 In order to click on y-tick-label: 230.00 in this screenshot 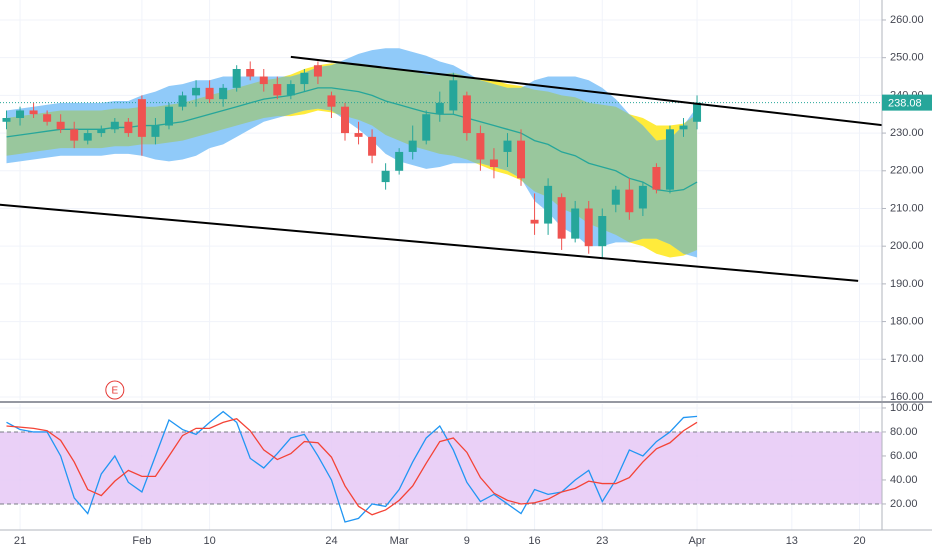, I will do `click(907, 133)`.